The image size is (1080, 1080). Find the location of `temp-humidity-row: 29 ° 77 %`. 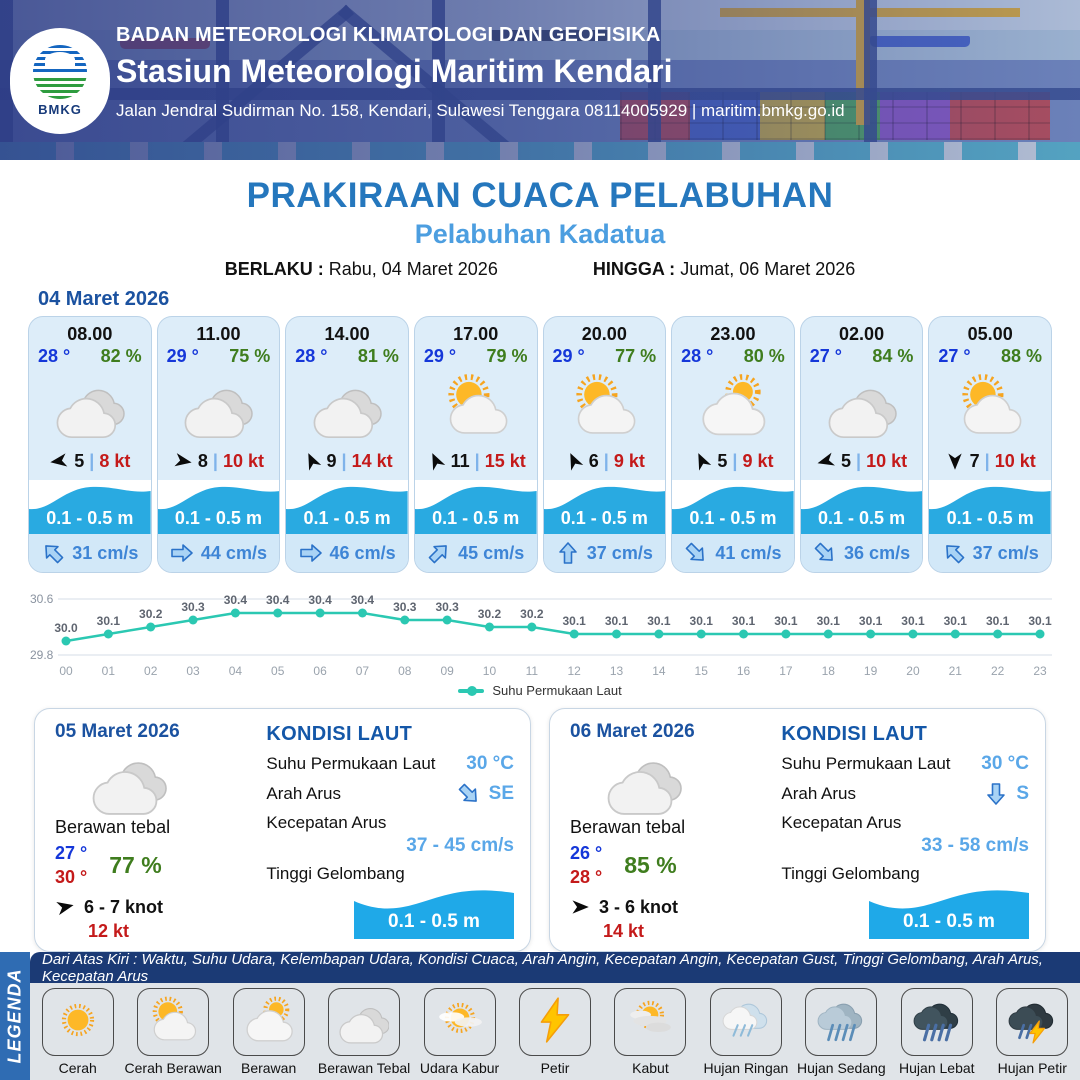

temp-humidity-row: 29 ° 77 % is located at coordinates (605, 356).